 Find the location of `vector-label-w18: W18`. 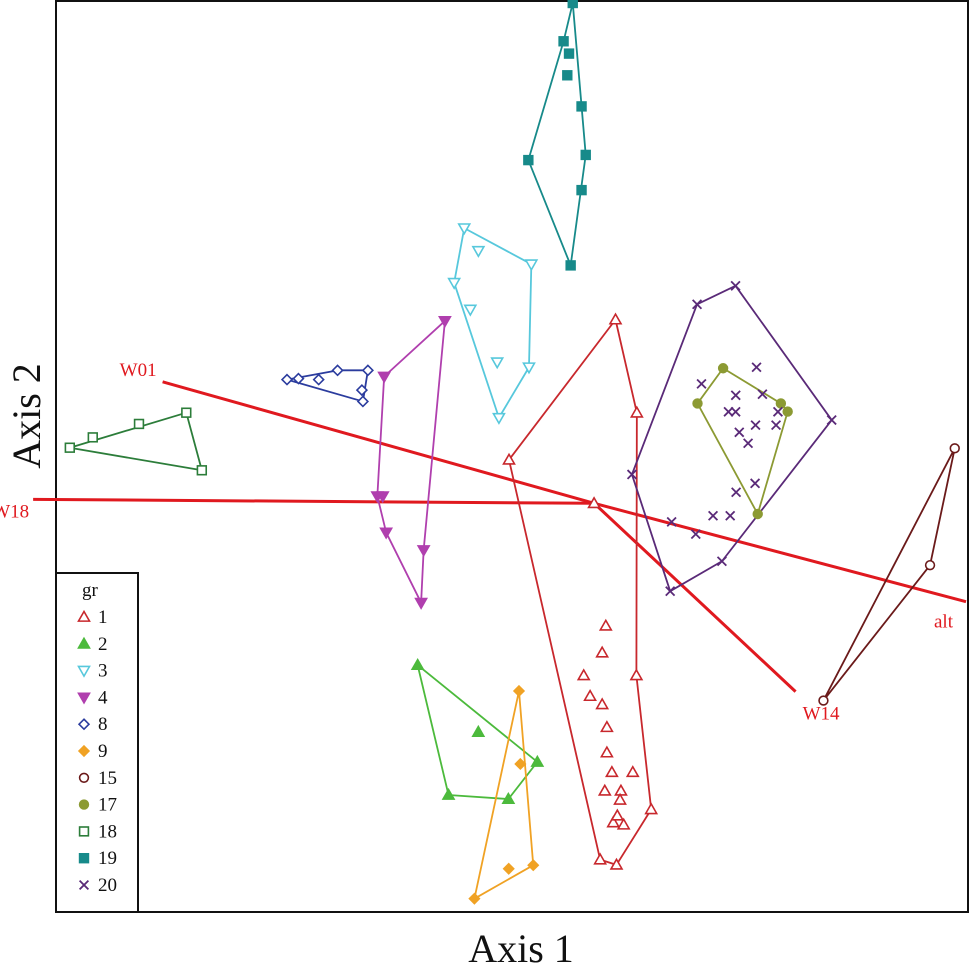

vector-label-w18: W18 is located at coordinates (14, 511).